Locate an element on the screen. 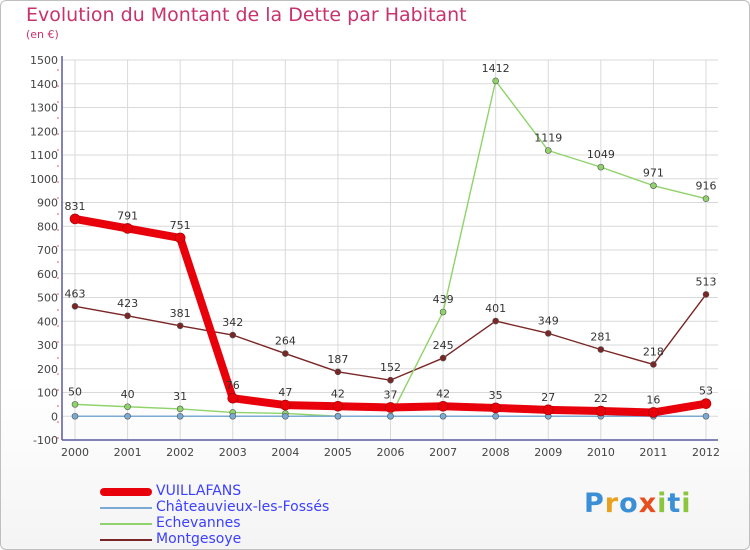 The width and height of the screenshot is (750, 550). data-label: 916 is located at coordinates (706, 186).